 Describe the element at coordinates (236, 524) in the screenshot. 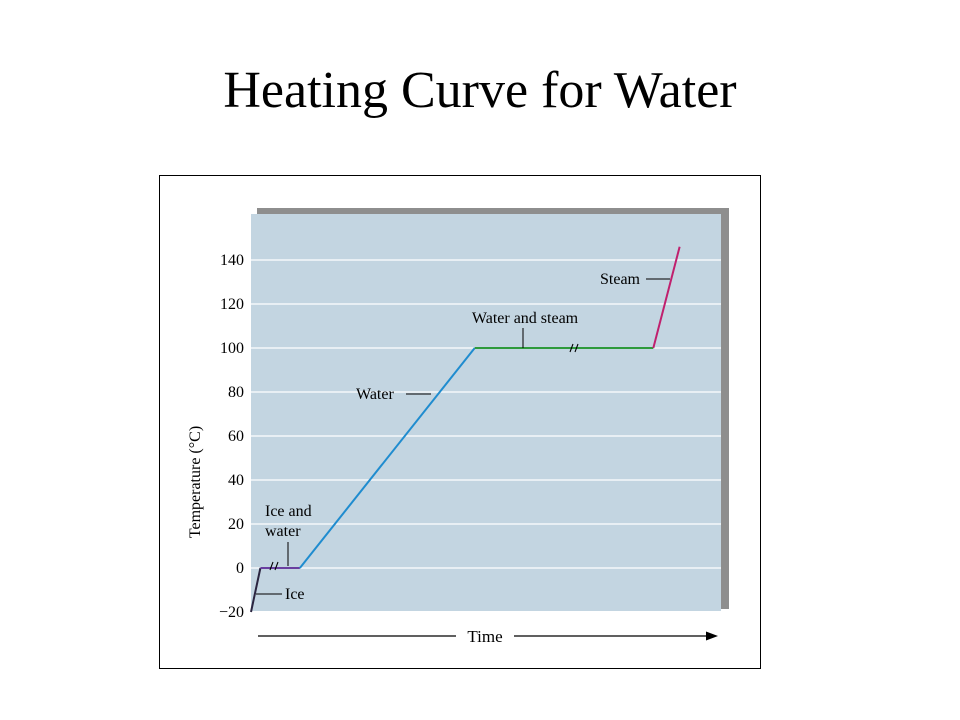

I see `y-tick-label: 20` at that location.